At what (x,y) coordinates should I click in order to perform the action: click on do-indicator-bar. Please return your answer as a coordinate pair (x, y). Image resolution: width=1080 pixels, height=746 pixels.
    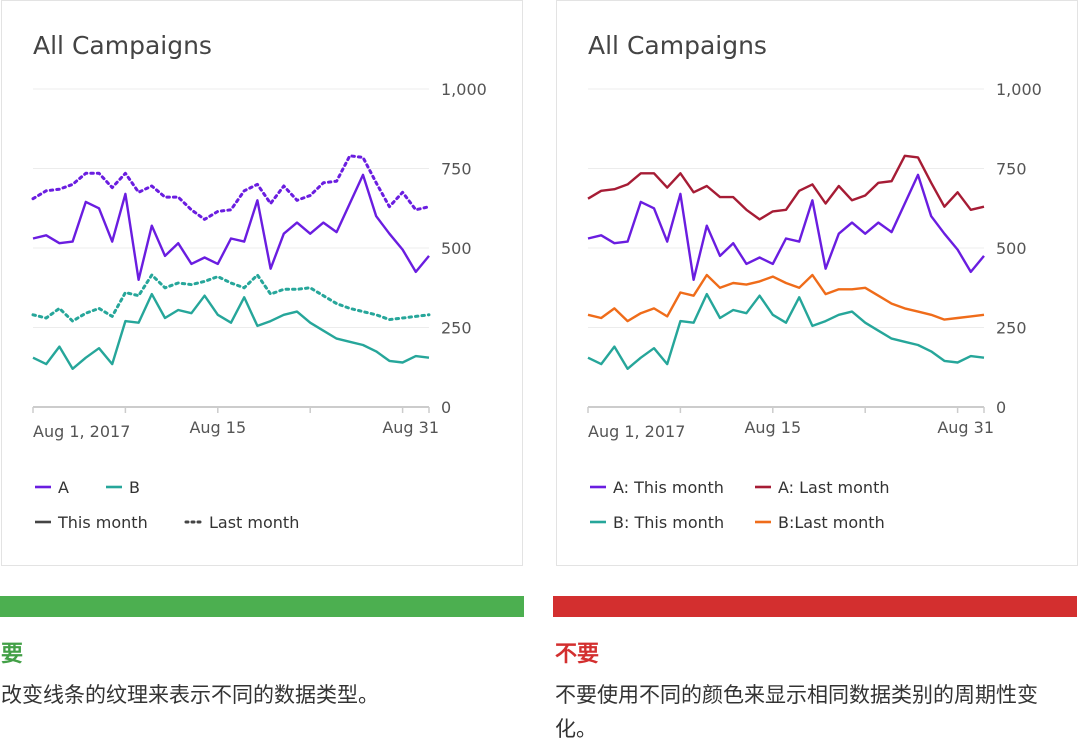
    Looking at the image, I should click on (262, 606).